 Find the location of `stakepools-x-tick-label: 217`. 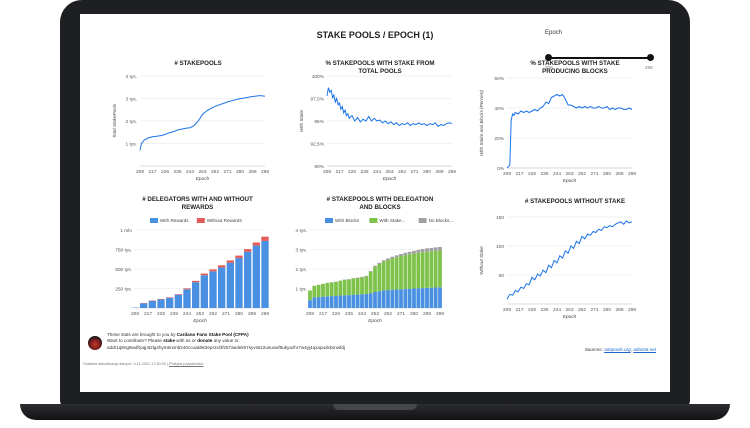

stakepools-x-tick-label: 217 is located at coordinates (152, 172).